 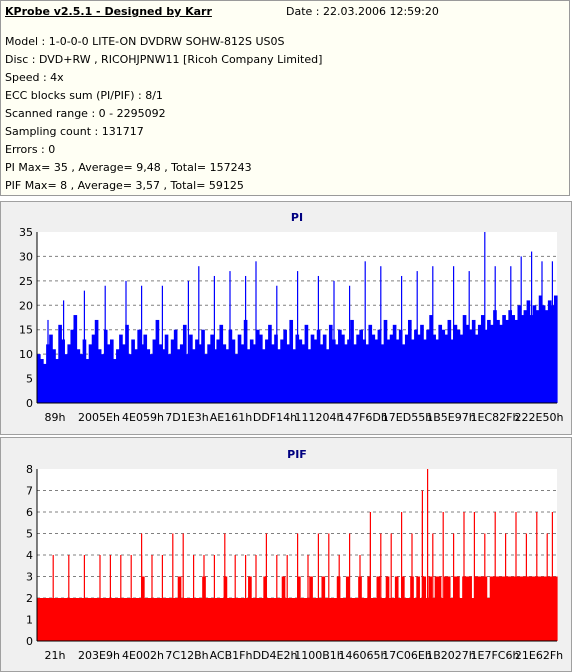 What do you see at coordinates (495, 655) in the screenshot?
I see `pif-x-tick-label: 1E7FC6h` at bounding box center [495, 655].